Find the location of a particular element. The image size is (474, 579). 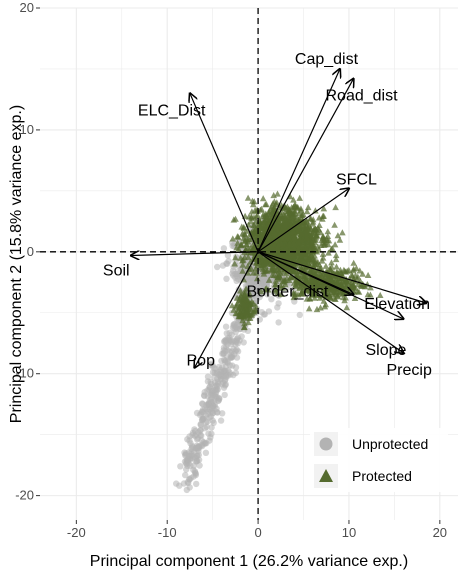

loading-label-soil: Soil is located at coordinates (116, 271).